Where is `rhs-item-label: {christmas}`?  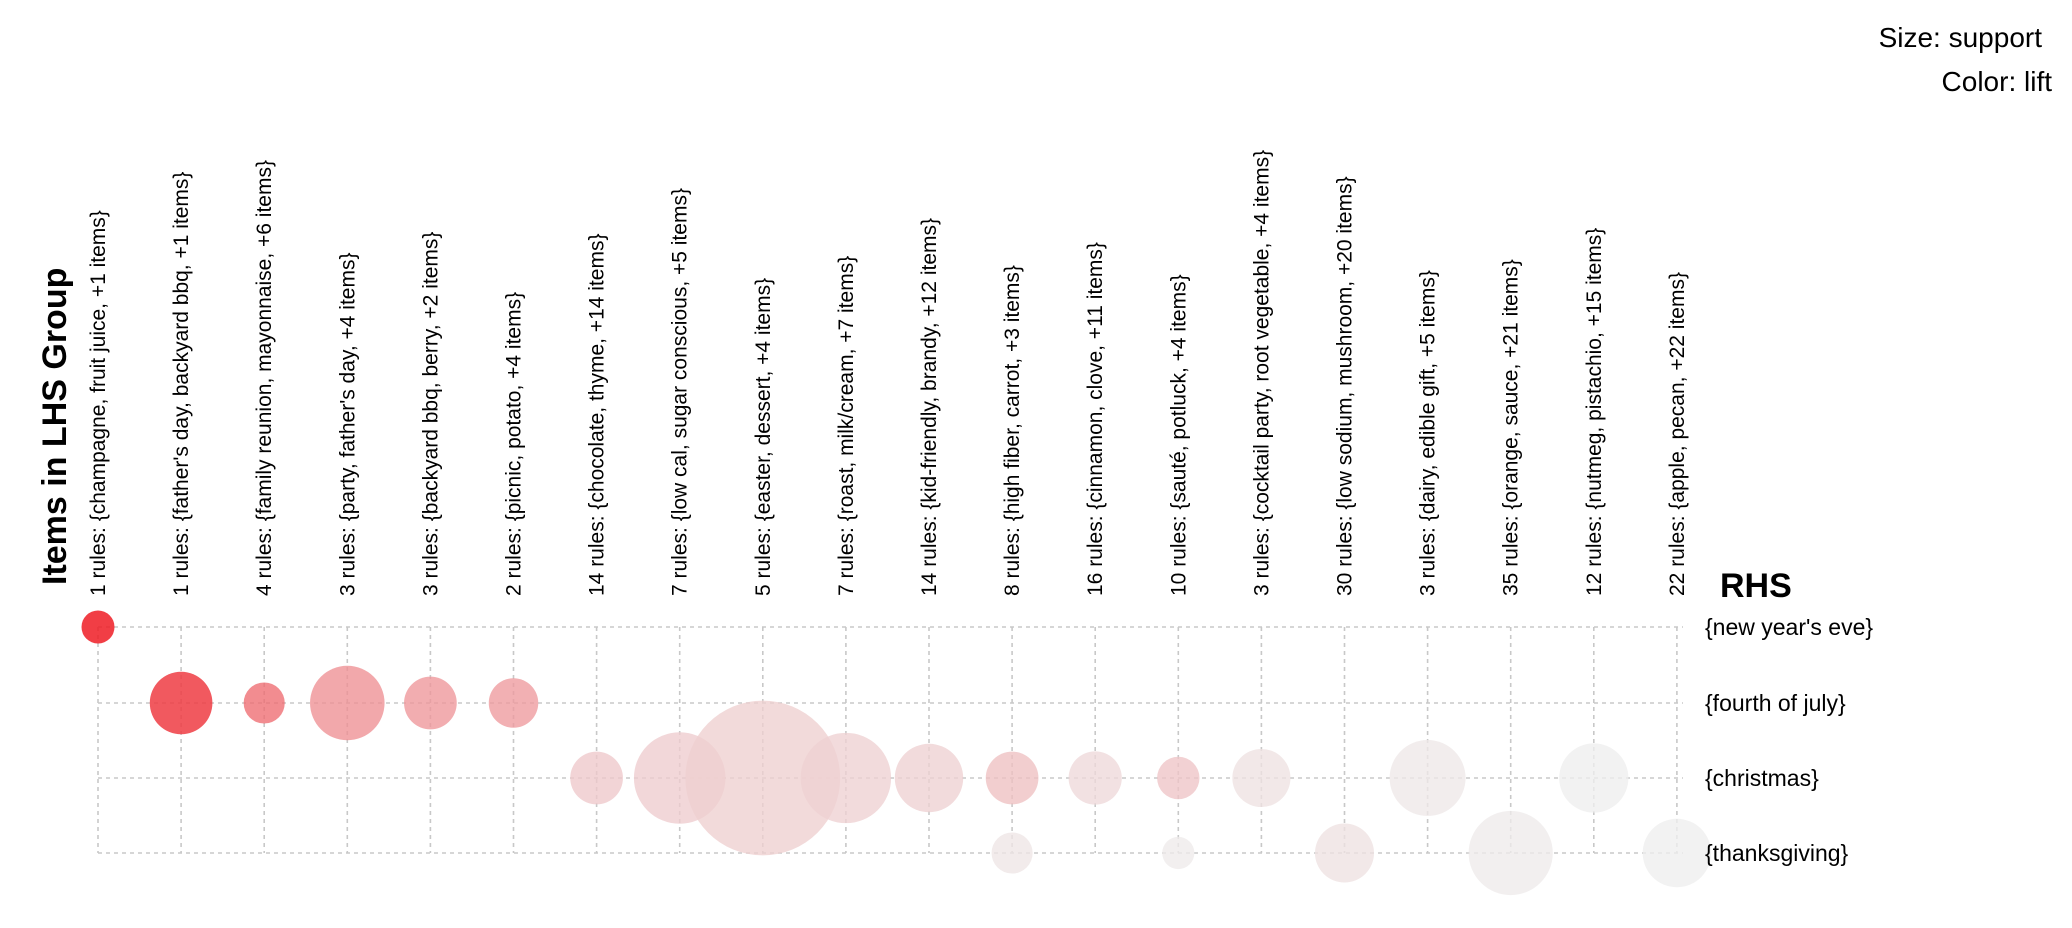 rhs-item-label: {christmas} is located at coordinates (1762, 778).